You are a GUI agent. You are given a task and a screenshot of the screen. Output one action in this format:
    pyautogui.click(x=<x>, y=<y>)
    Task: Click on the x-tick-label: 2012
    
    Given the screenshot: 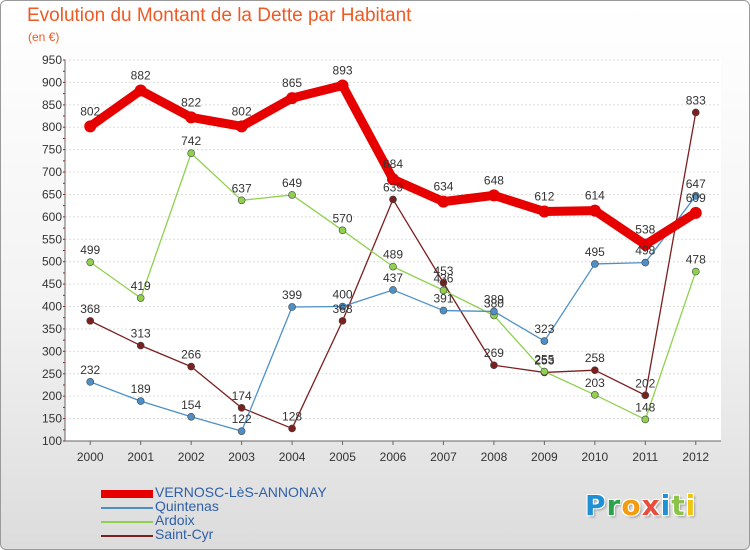 What is the action you would take?
    pyautogui.click(x=695, y=457)
    